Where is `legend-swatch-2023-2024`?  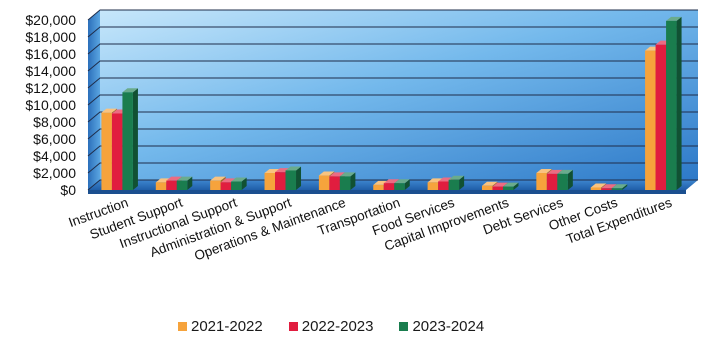 legend-swatch-2023-2024 is located at coordinates (404, 326).